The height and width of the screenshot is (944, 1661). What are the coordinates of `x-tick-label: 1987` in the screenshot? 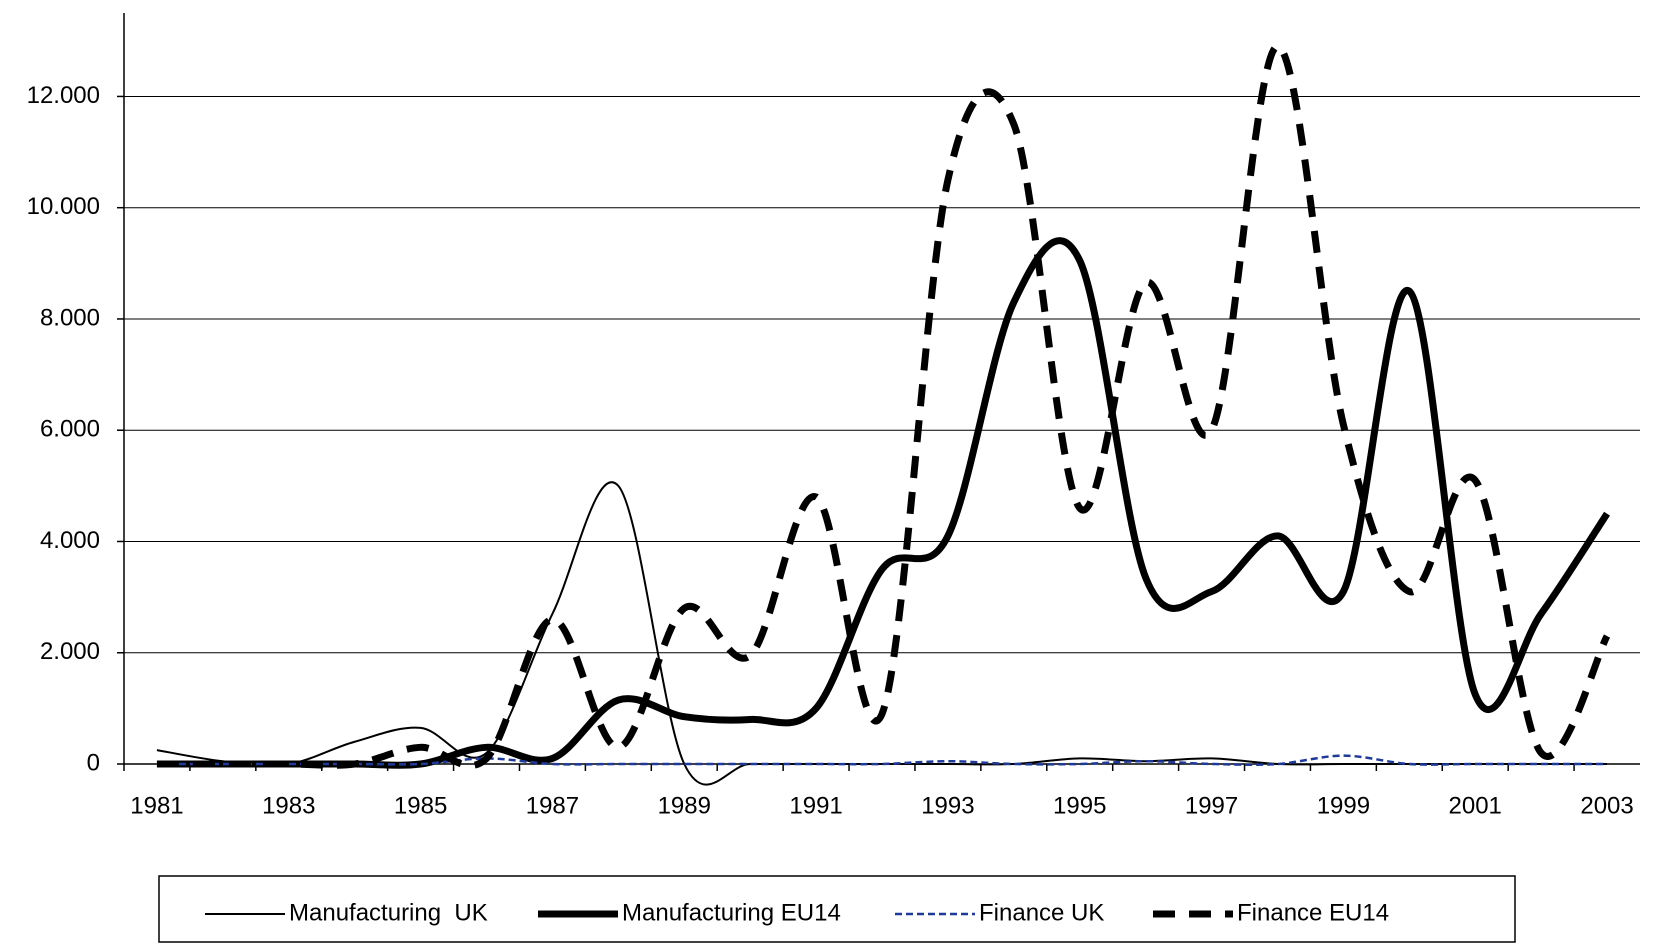 It's located at (552, 805).